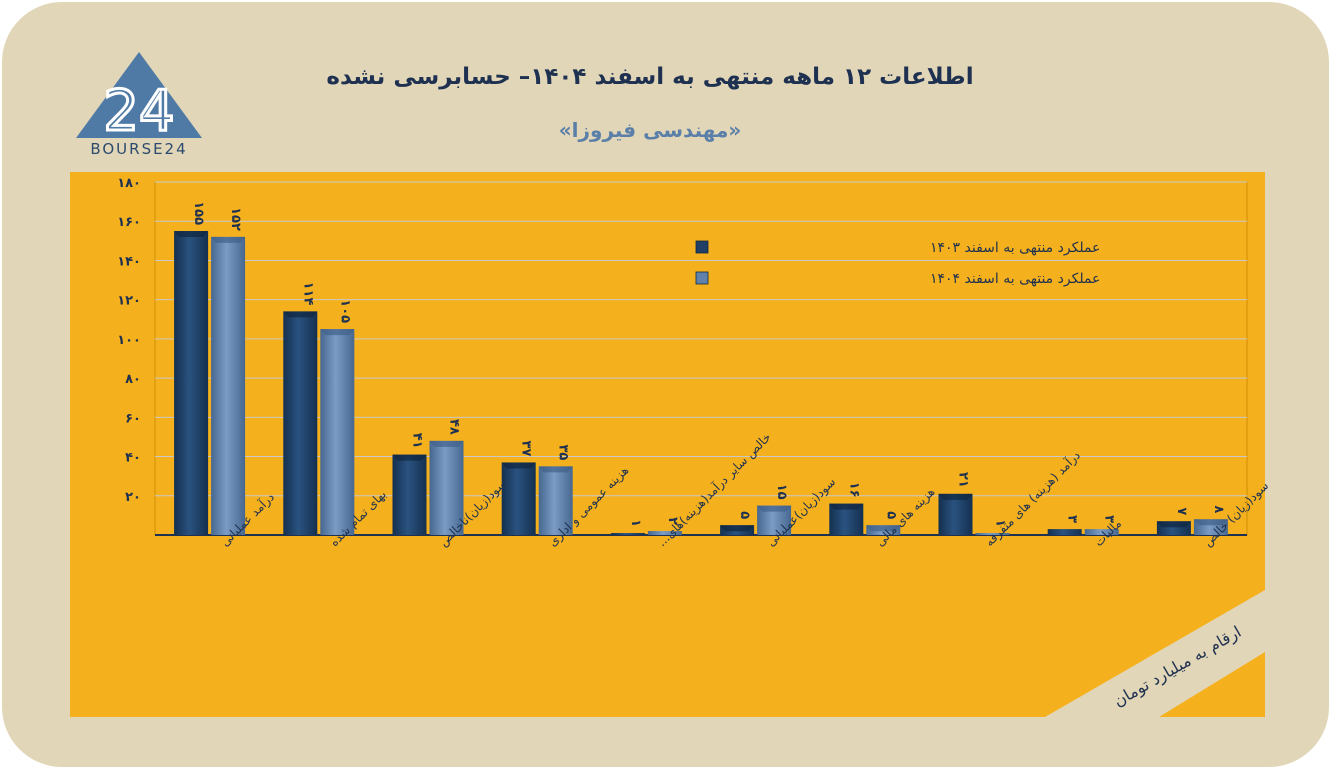 The height and width of the screenshot is (769, 1331). Describe the element at coordinates (963, 480) in the screenshot. I see `data-label: ۲۱` at that location.